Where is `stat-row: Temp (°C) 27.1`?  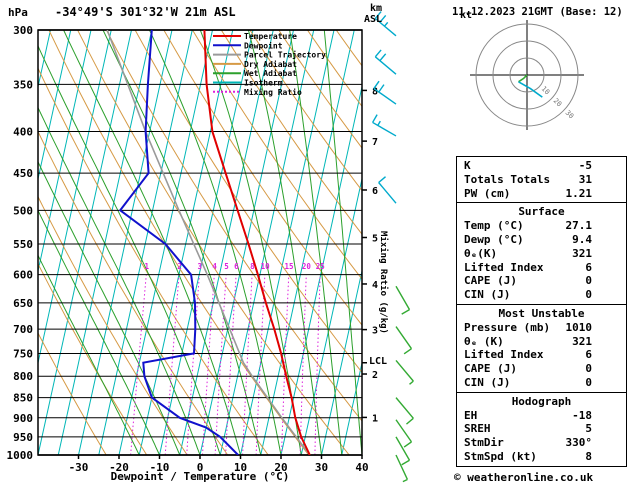 stat-row: Temp (°C) 27.1 is located at coordinates (541, 226).